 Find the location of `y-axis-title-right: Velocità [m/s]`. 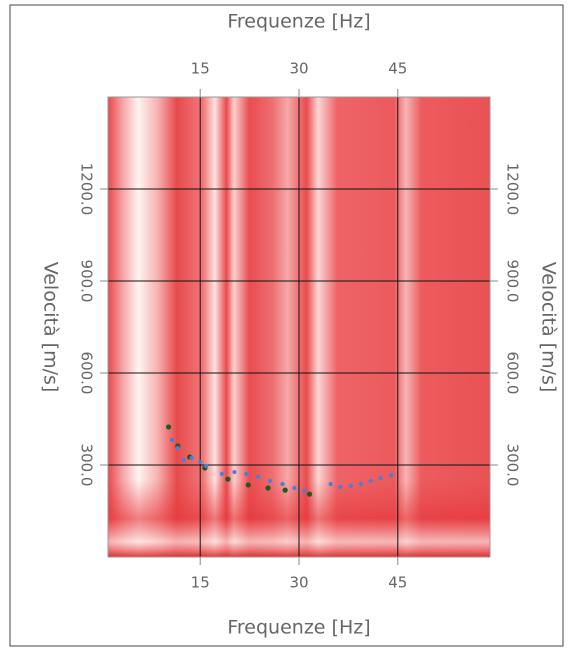

y-axis-title-right: Velocità [m/s] is located at coordinates (549, 327).